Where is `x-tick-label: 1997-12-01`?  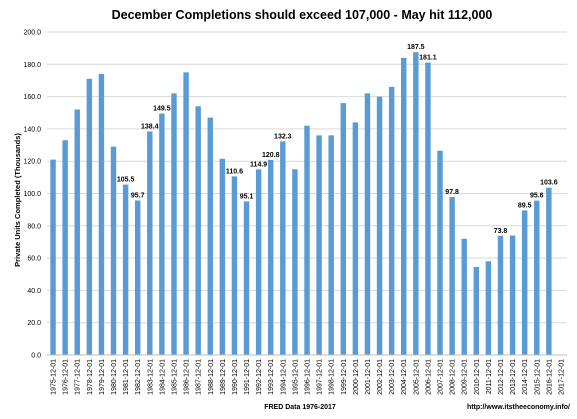 x-tick-label: 1997-12-01 is located at coordinates (320, 377).